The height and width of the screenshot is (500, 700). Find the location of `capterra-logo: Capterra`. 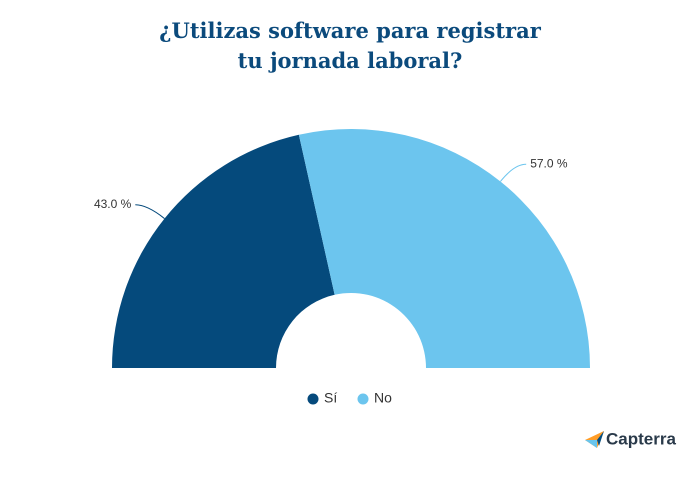

capterra-logo: Capterra is located at coordinates (630, 438).